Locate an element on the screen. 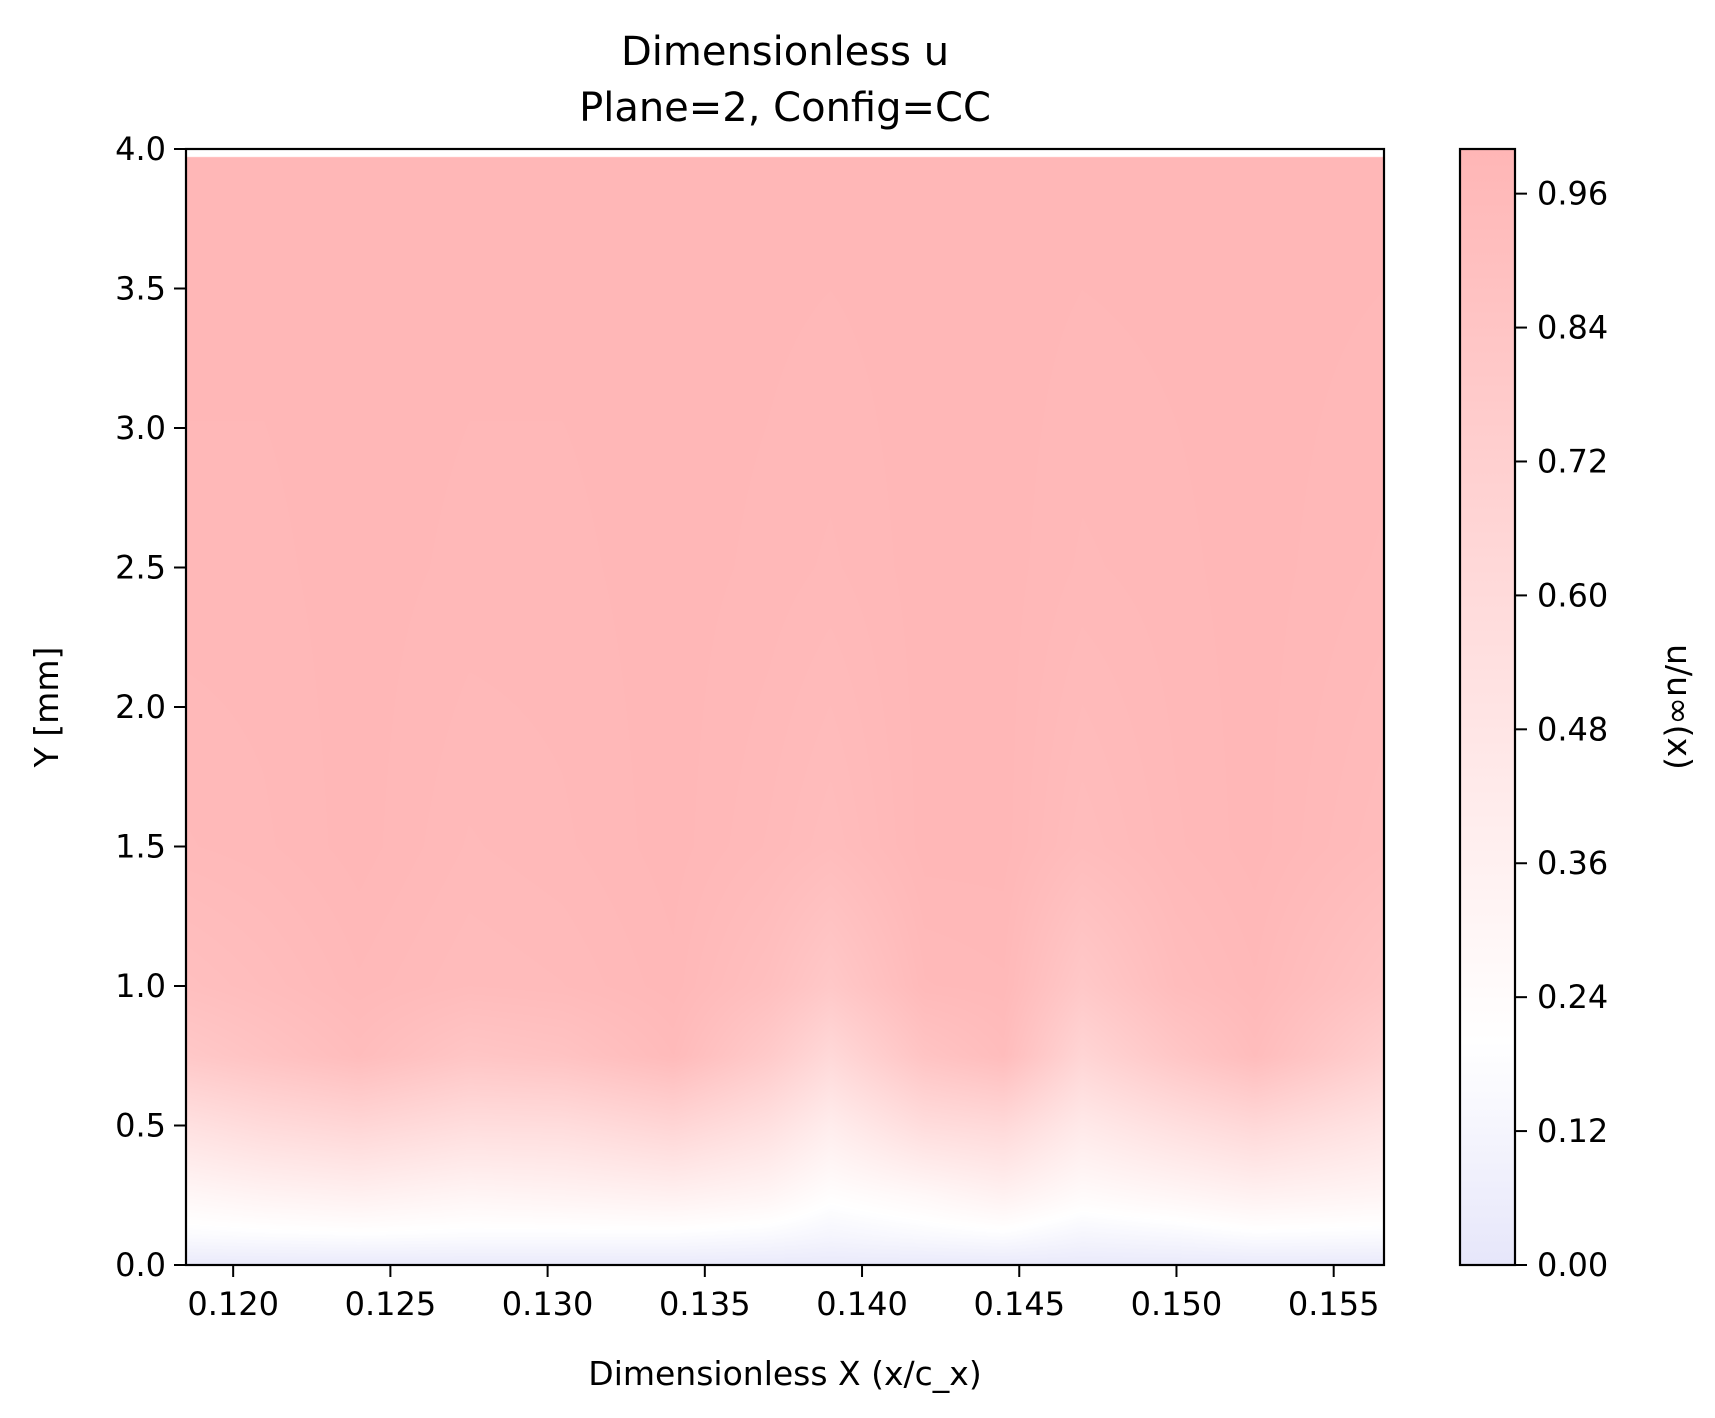  y-tick-label: 3.5 is located at coordinates (140, 289).